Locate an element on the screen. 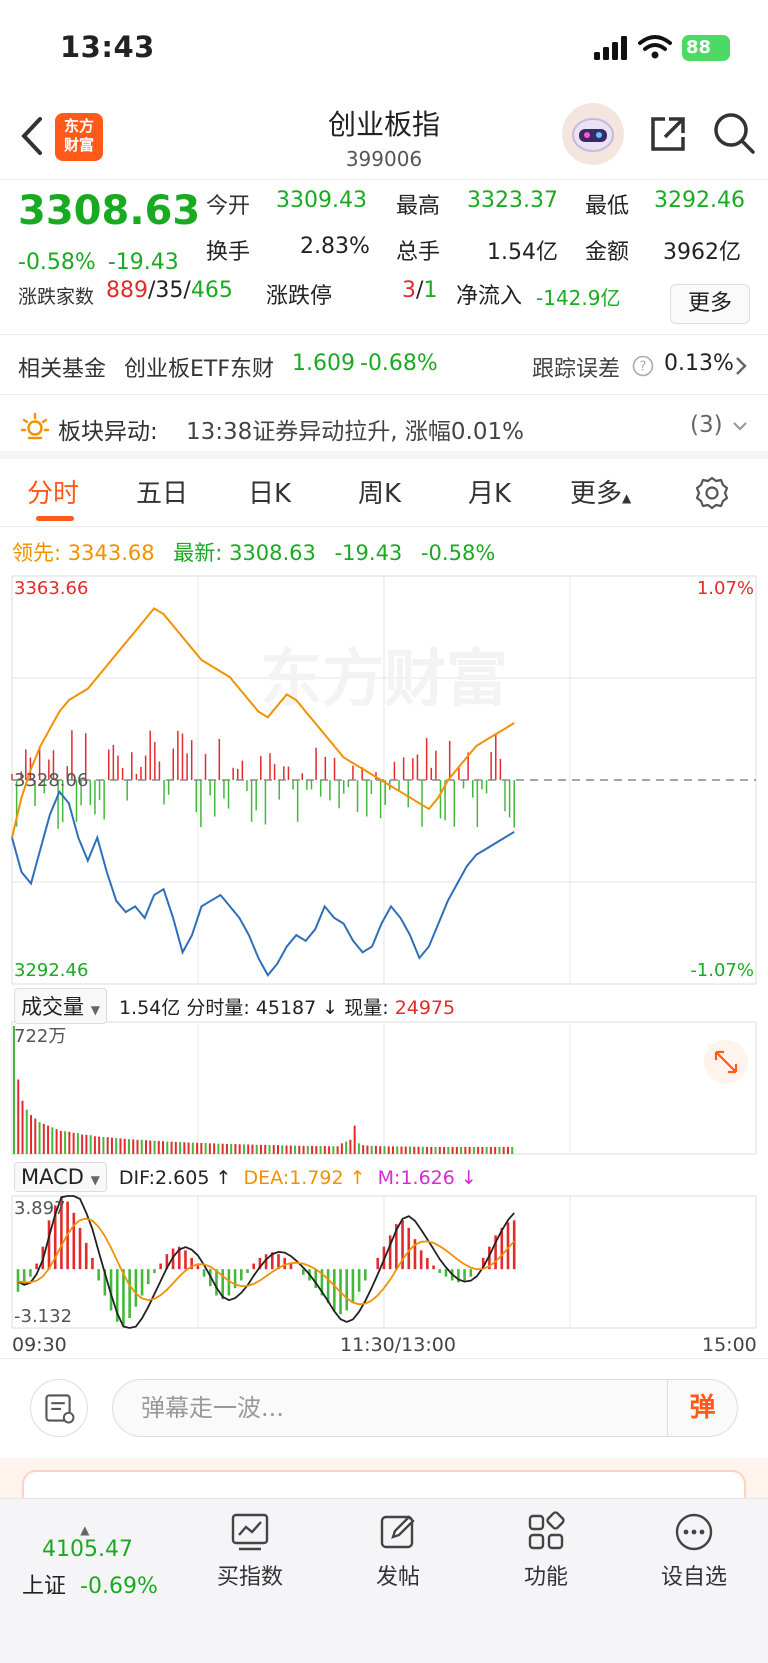  macd-dropdown: MACD ▼ is located at coordinates (60, 1177).